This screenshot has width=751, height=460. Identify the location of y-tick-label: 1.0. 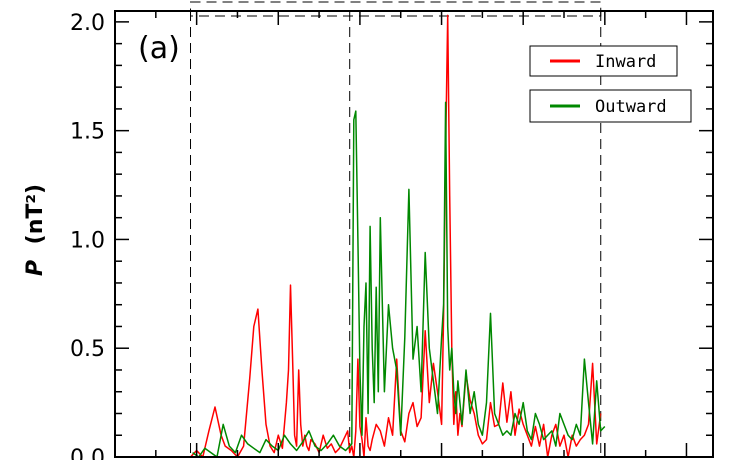
(87, 240).